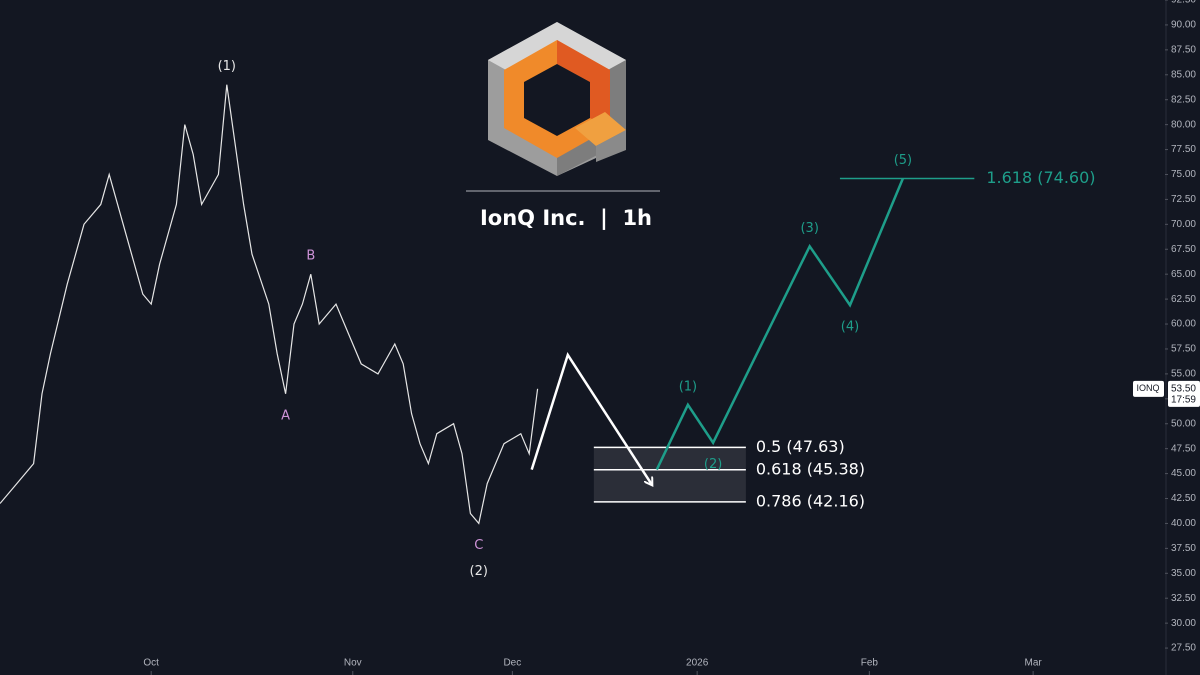 The width and height of the screenshot is (1200, 675). What do you see at coordinates (697, 663) in the screenshot?
I see `x-tick-label: 2026` at bounding box center [697, 663].